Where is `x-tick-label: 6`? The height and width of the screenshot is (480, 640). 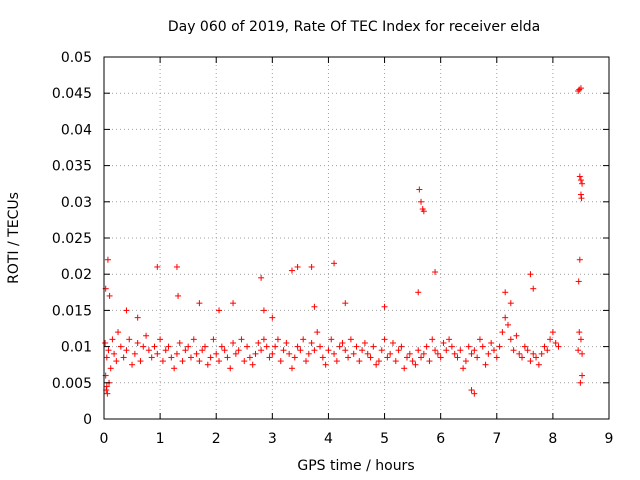
x-tick-label: 6 is located at coordinates (440, 439).